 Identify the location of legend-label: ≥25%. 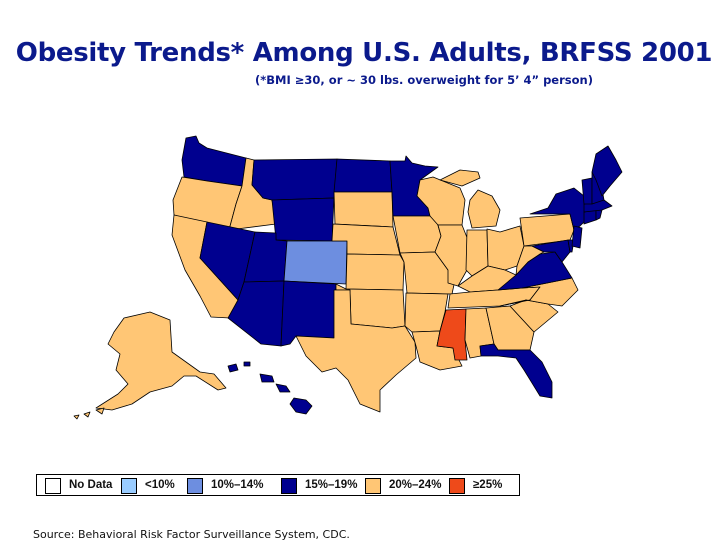
(488, 485).